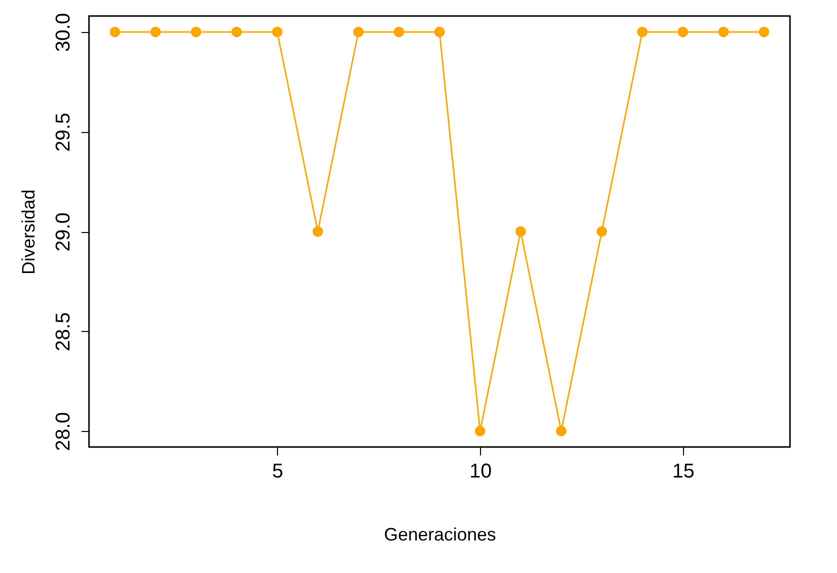  I want to click on x-tick-label: 5, so click(278, 471).